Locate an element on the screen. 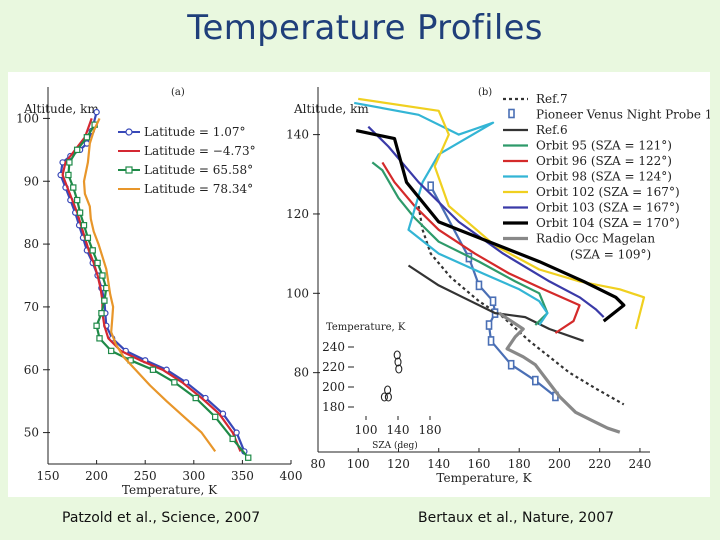 Image resolution: width=720 pixels, height=540 pixels. inset-y-tick-label: 200 is located at coordinates (333, 387).